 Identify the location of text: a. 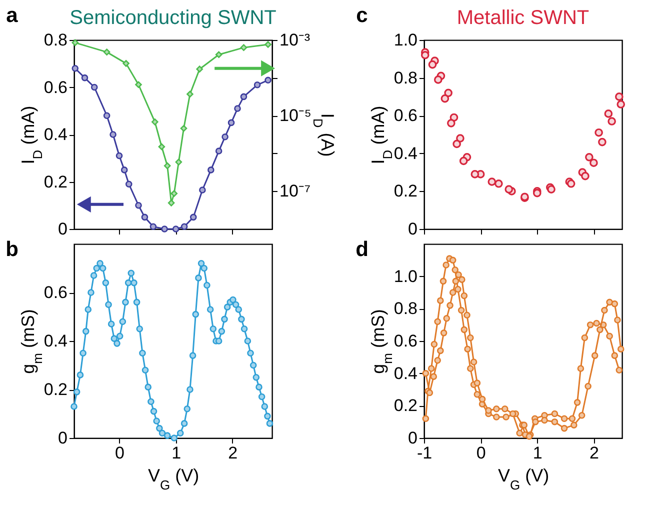
(12, 15).